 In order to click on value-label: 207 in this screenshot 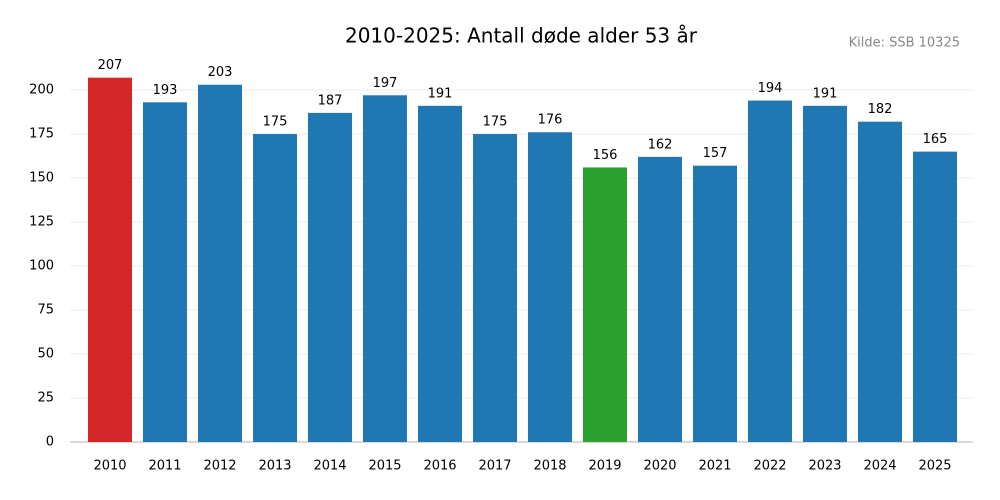, I will do `click(110, 65)`.